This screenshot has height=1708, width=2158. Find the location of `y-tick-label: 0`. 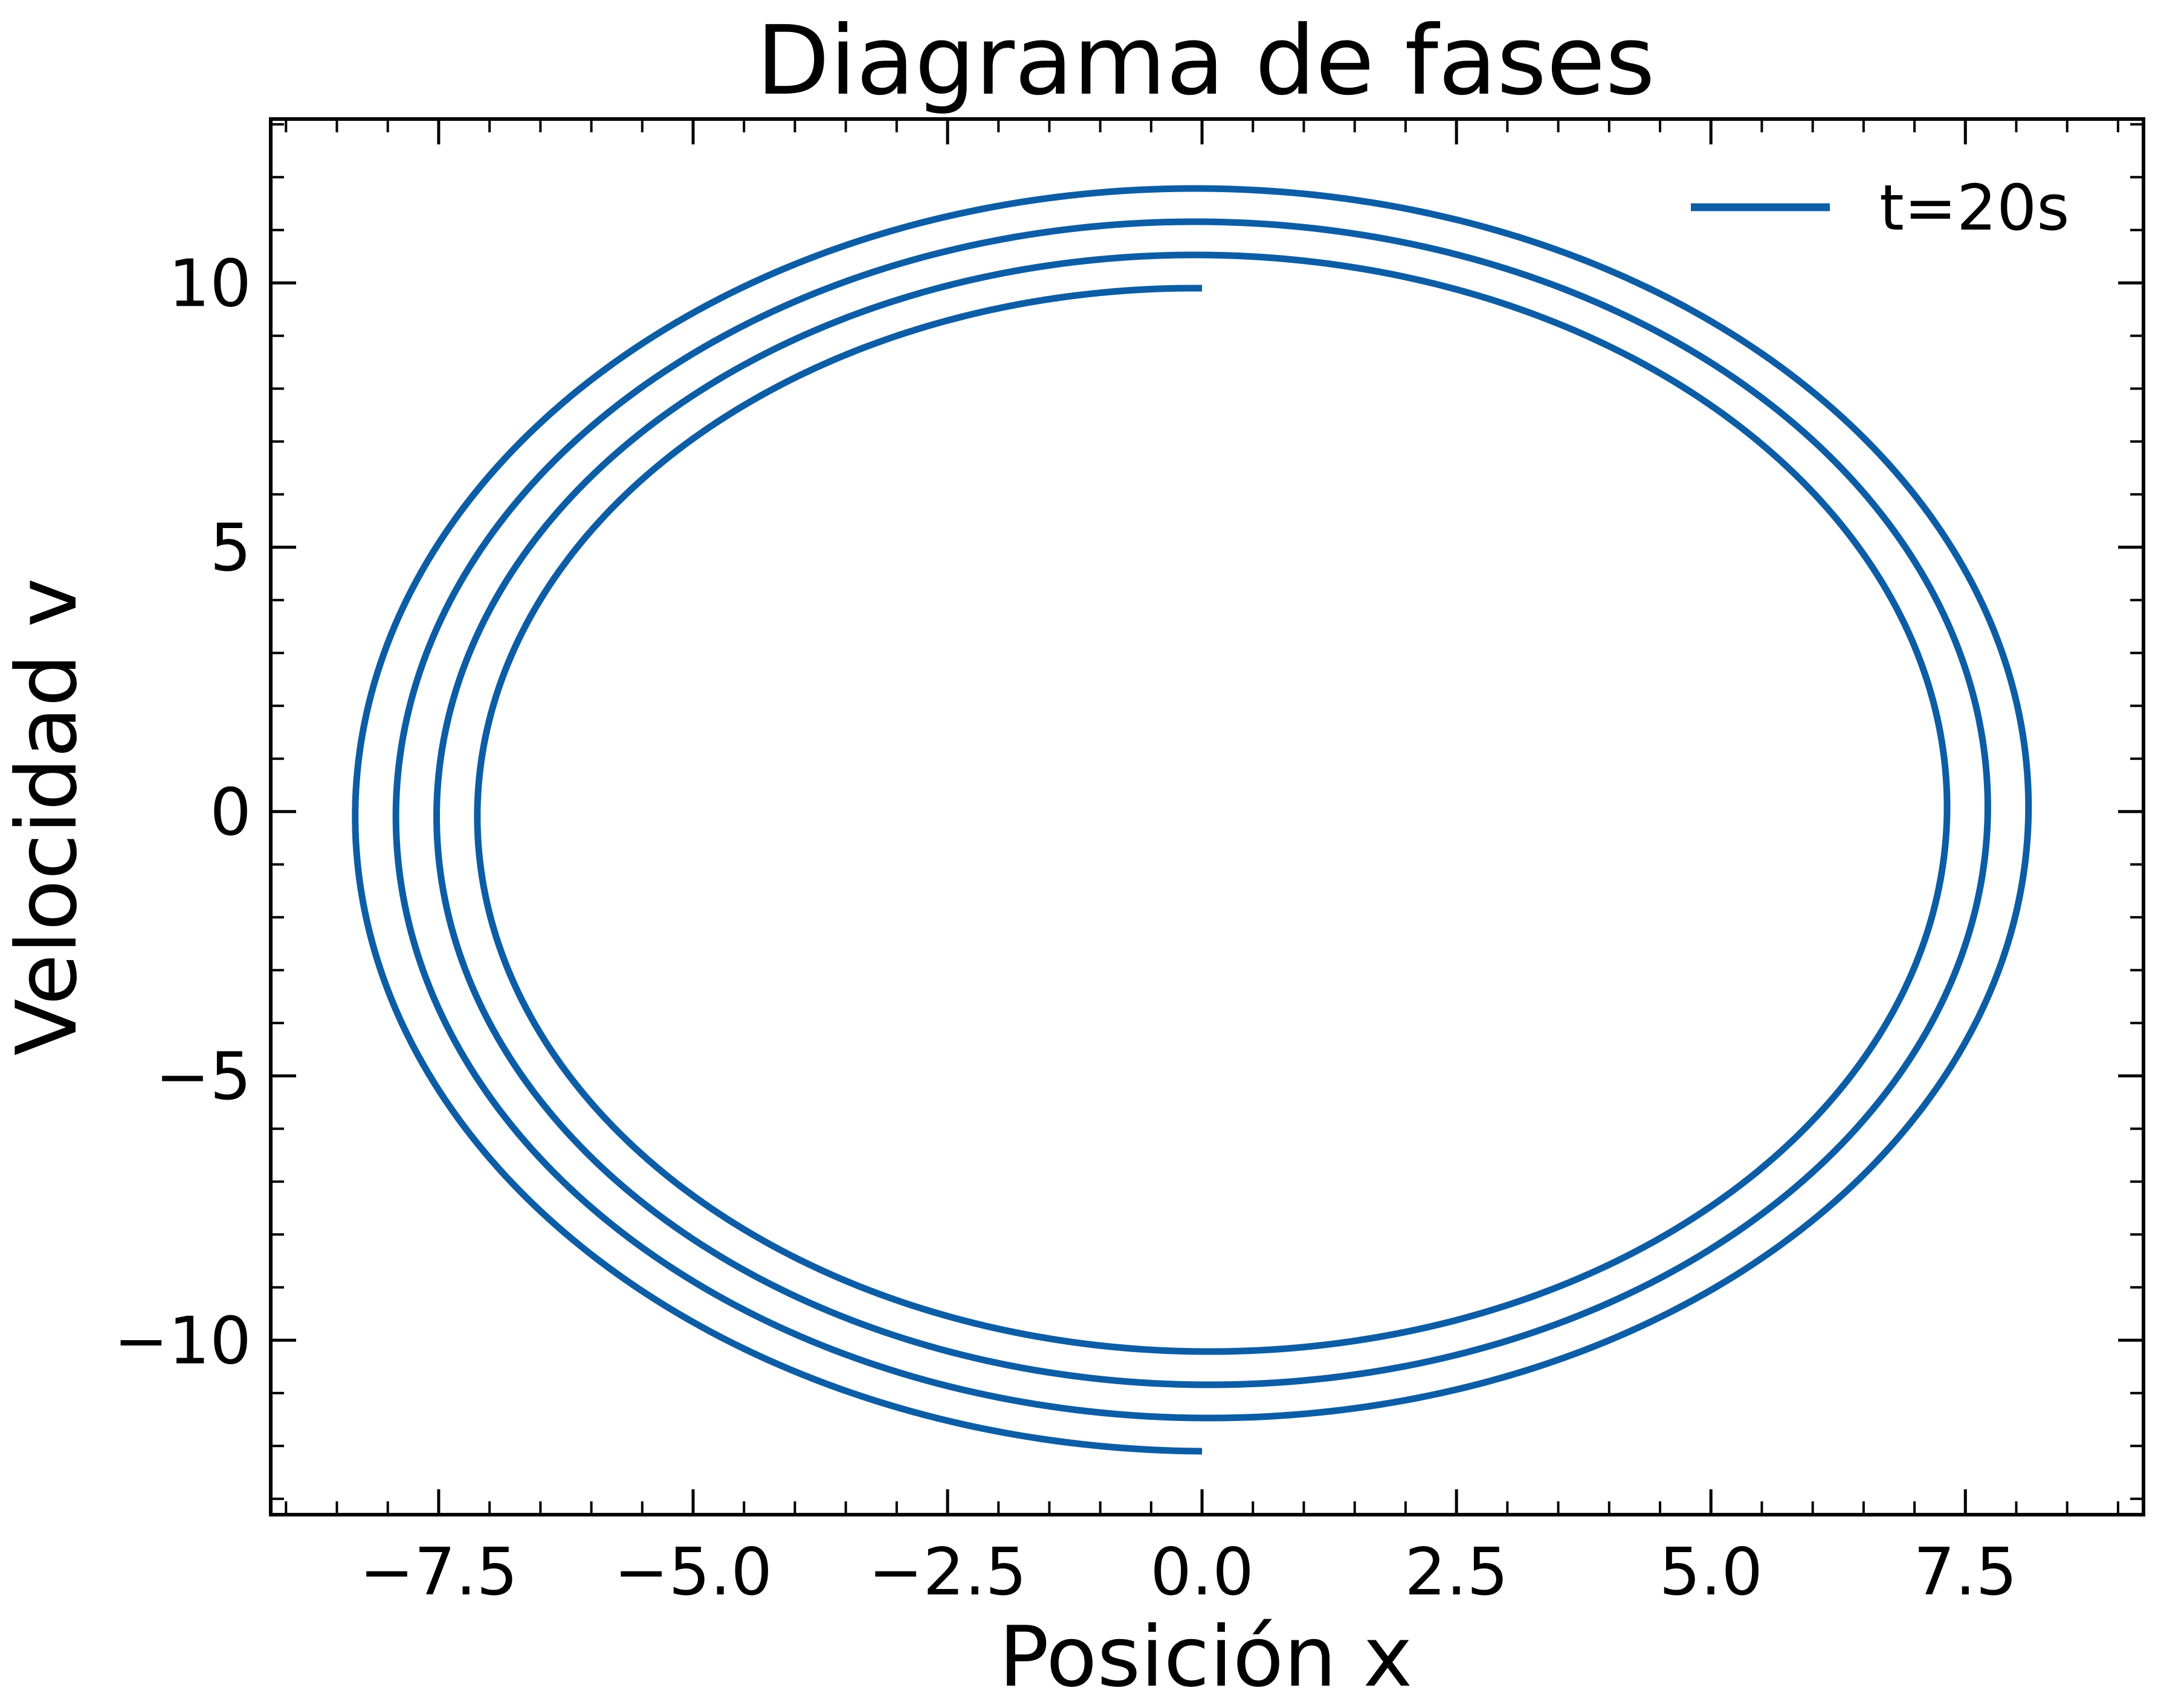

y-tick-label: 0 is located at coordinates (230, 813).